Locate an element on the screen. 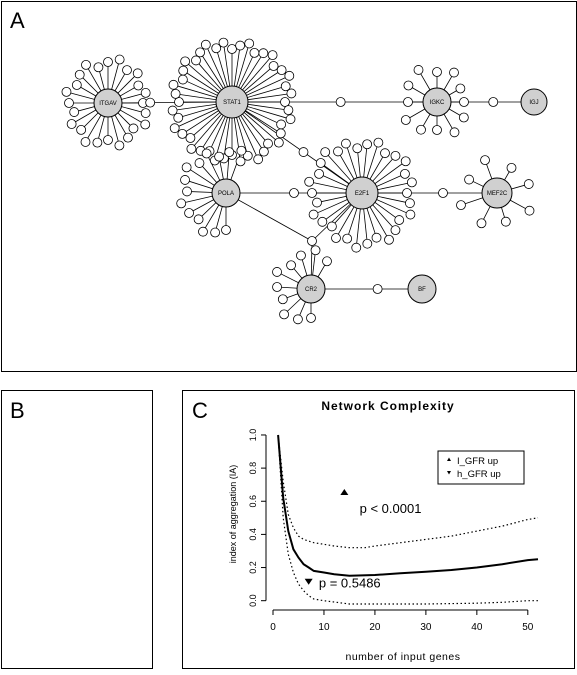 This screenshot has width=577, height=675. hub-label-e2f1: E2F1 is located at coordinates (362, 194).